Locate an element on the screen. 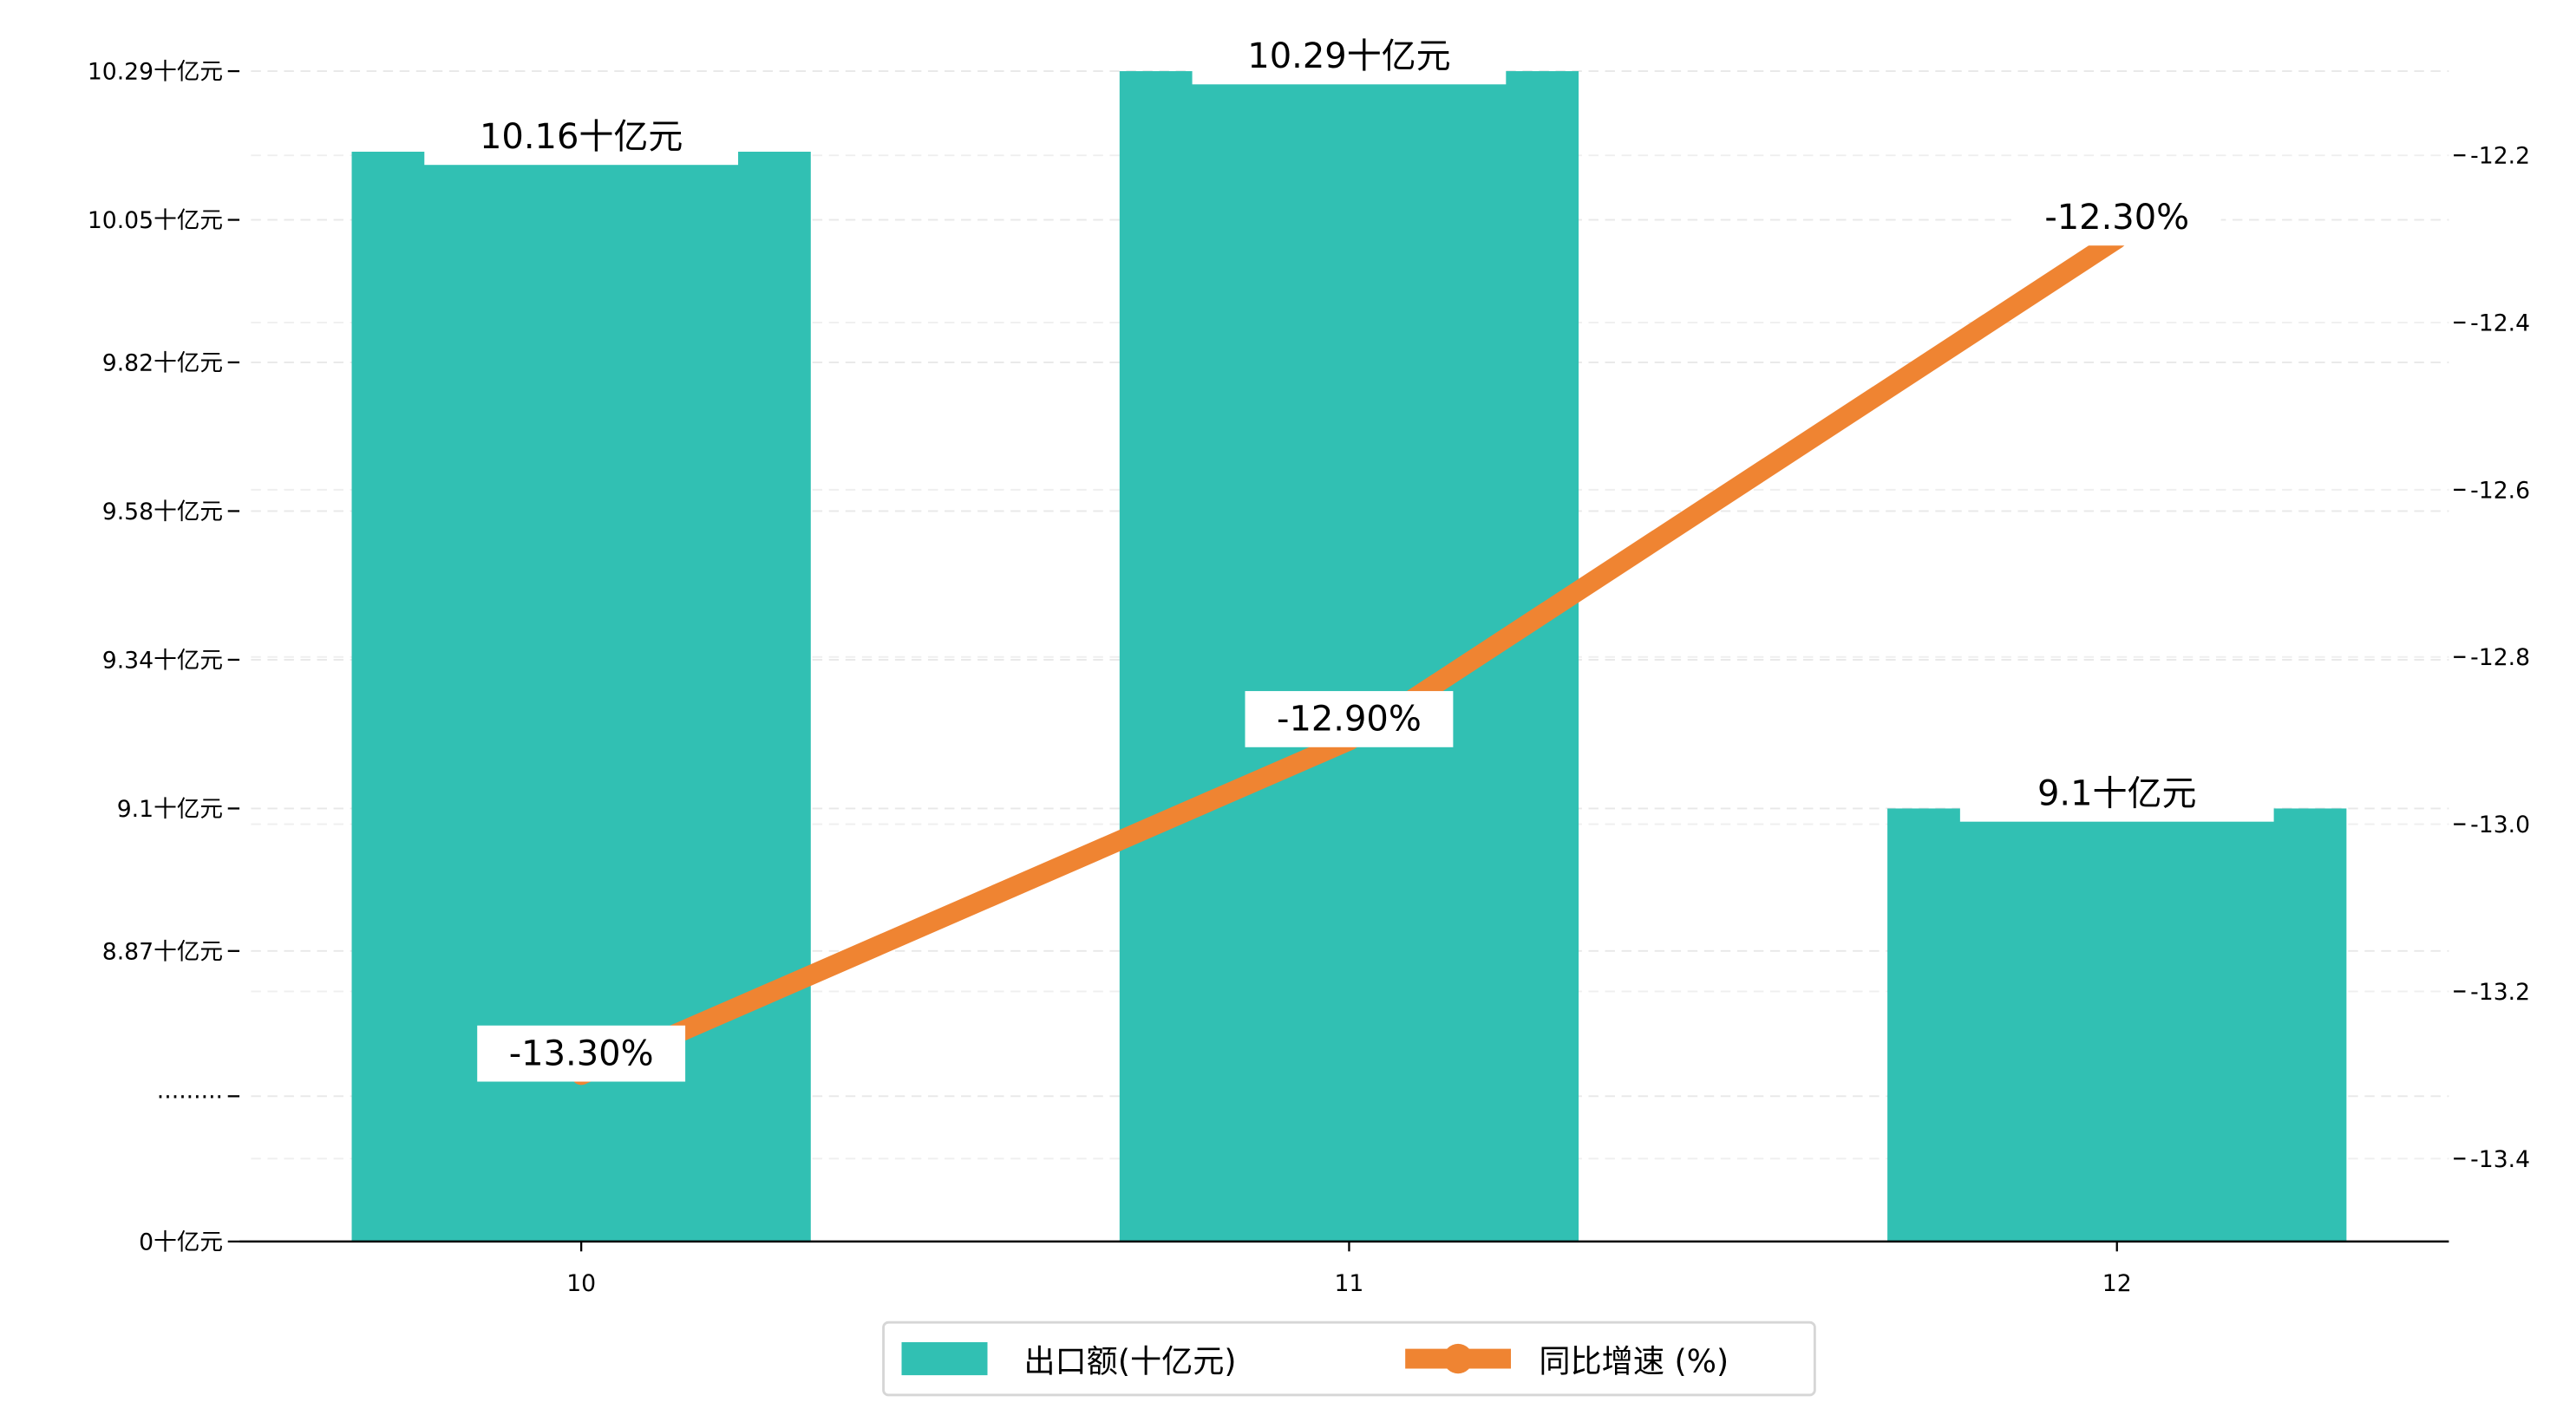 The height and width of the screenshot is (1415, 2576). growth-value-label: -13.30% is located at coordinates (581, 1053).